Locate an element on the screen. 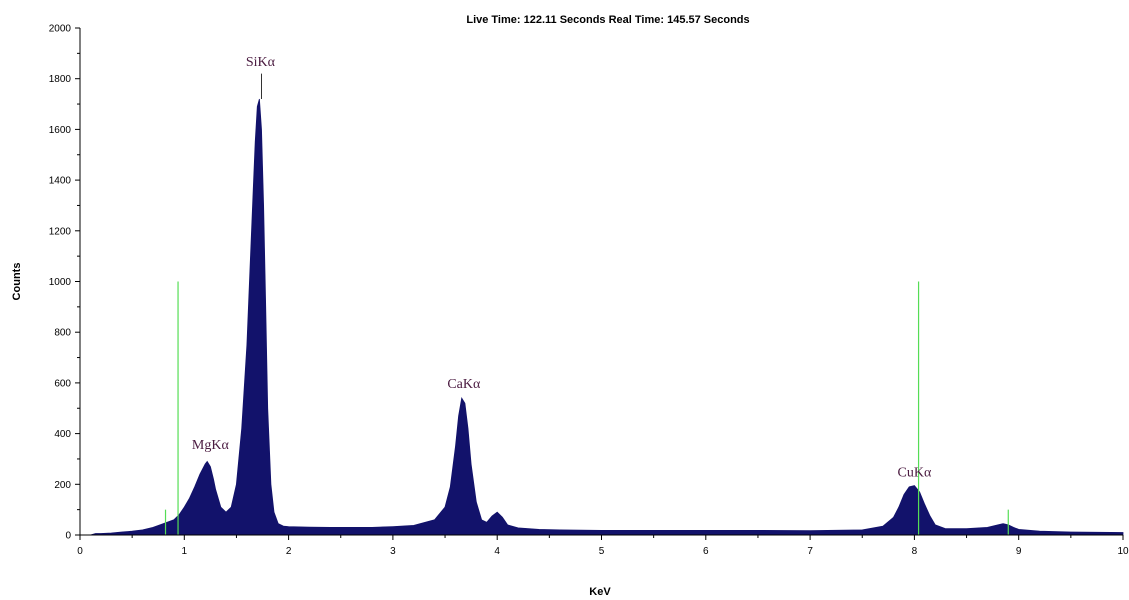 This screenshot has width=1129, height=600. peak-label: SiKα is located at coordinates (261, 62).